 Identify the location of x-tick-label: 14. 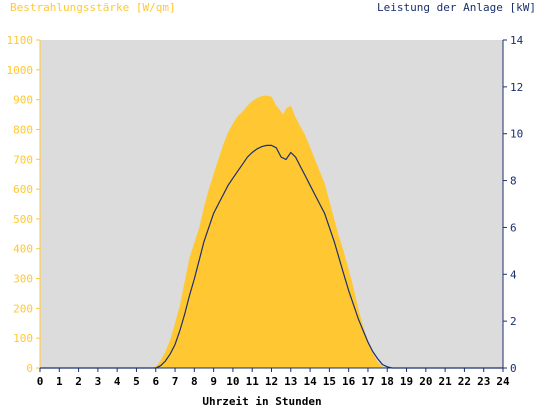
(310, 381).